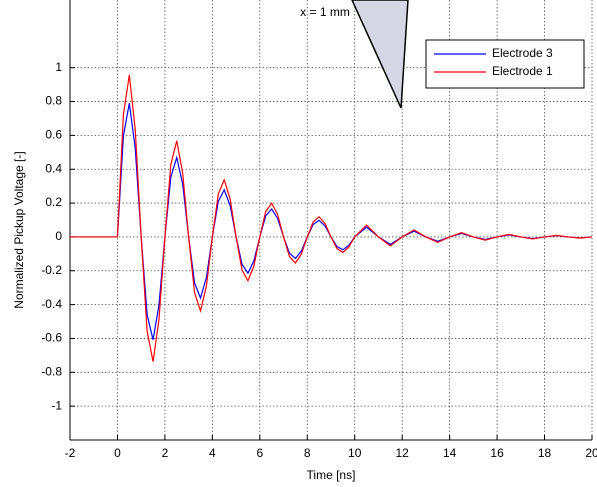  I want to click on legend-label: Electrode 1, so click(522, 71).